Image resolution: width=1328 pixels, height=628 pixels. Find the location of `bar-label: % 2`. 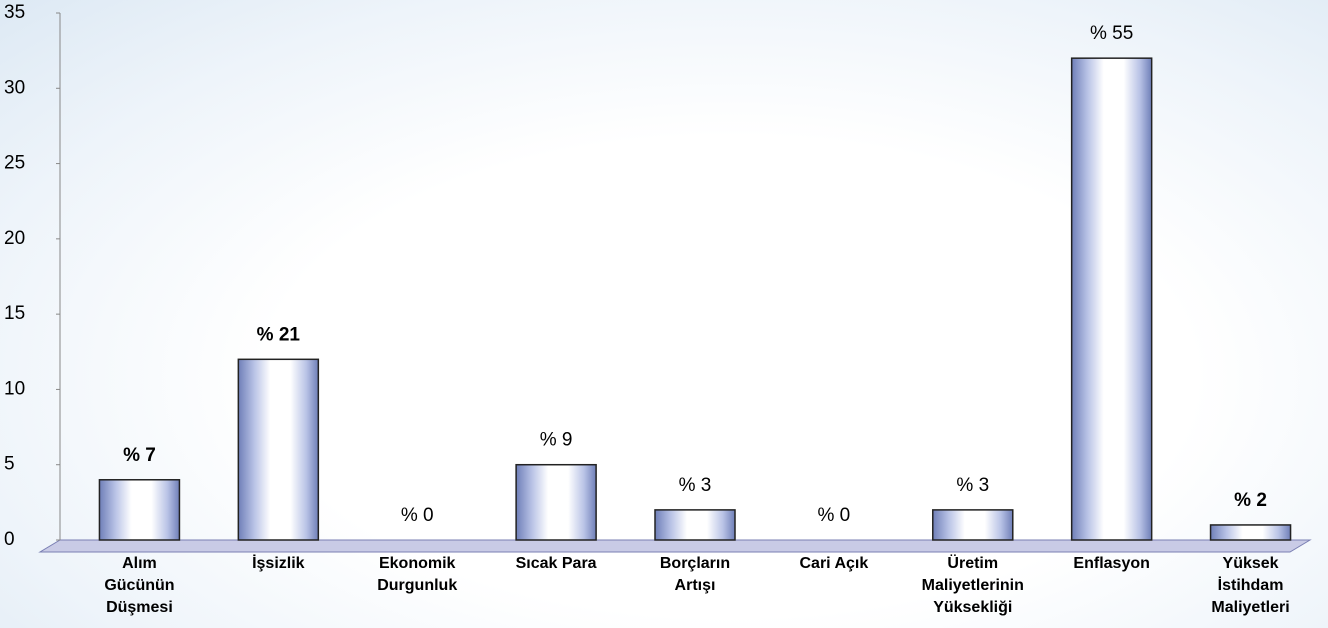

bar-label: % 2 is located at coordinates (1250, 500).